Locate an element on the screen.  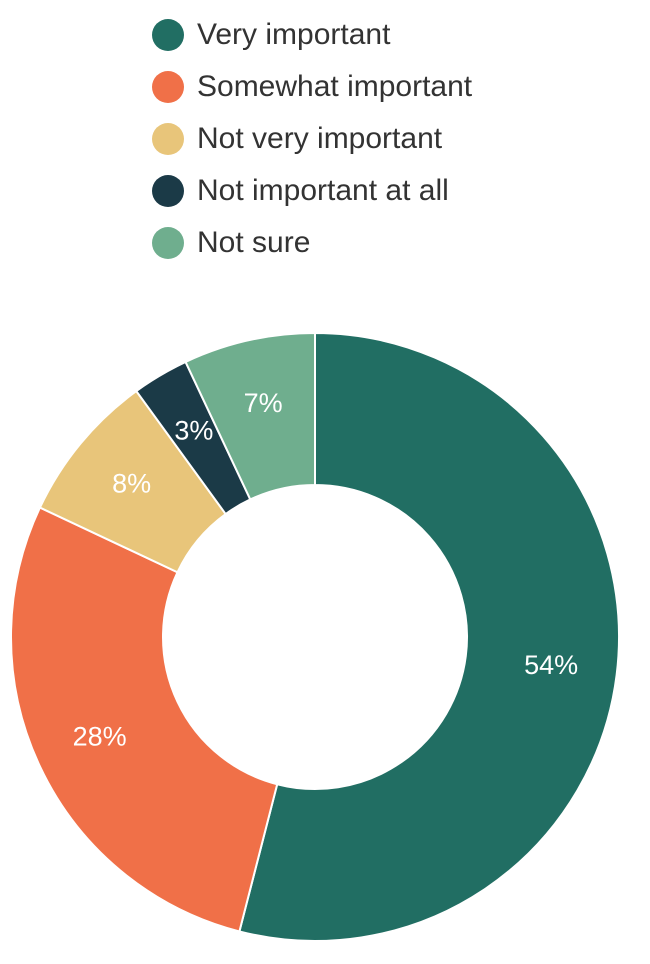
legend-label: Not sure is located at coordinates (253, 242).